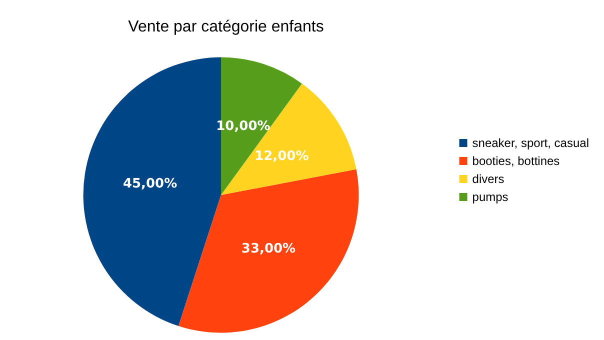 This screenshot has height=340, width=604. What do you see at coordinates (268, 248) in the screenshot?
I see `data-label: 33,00%` at bounding box center [268, 248].